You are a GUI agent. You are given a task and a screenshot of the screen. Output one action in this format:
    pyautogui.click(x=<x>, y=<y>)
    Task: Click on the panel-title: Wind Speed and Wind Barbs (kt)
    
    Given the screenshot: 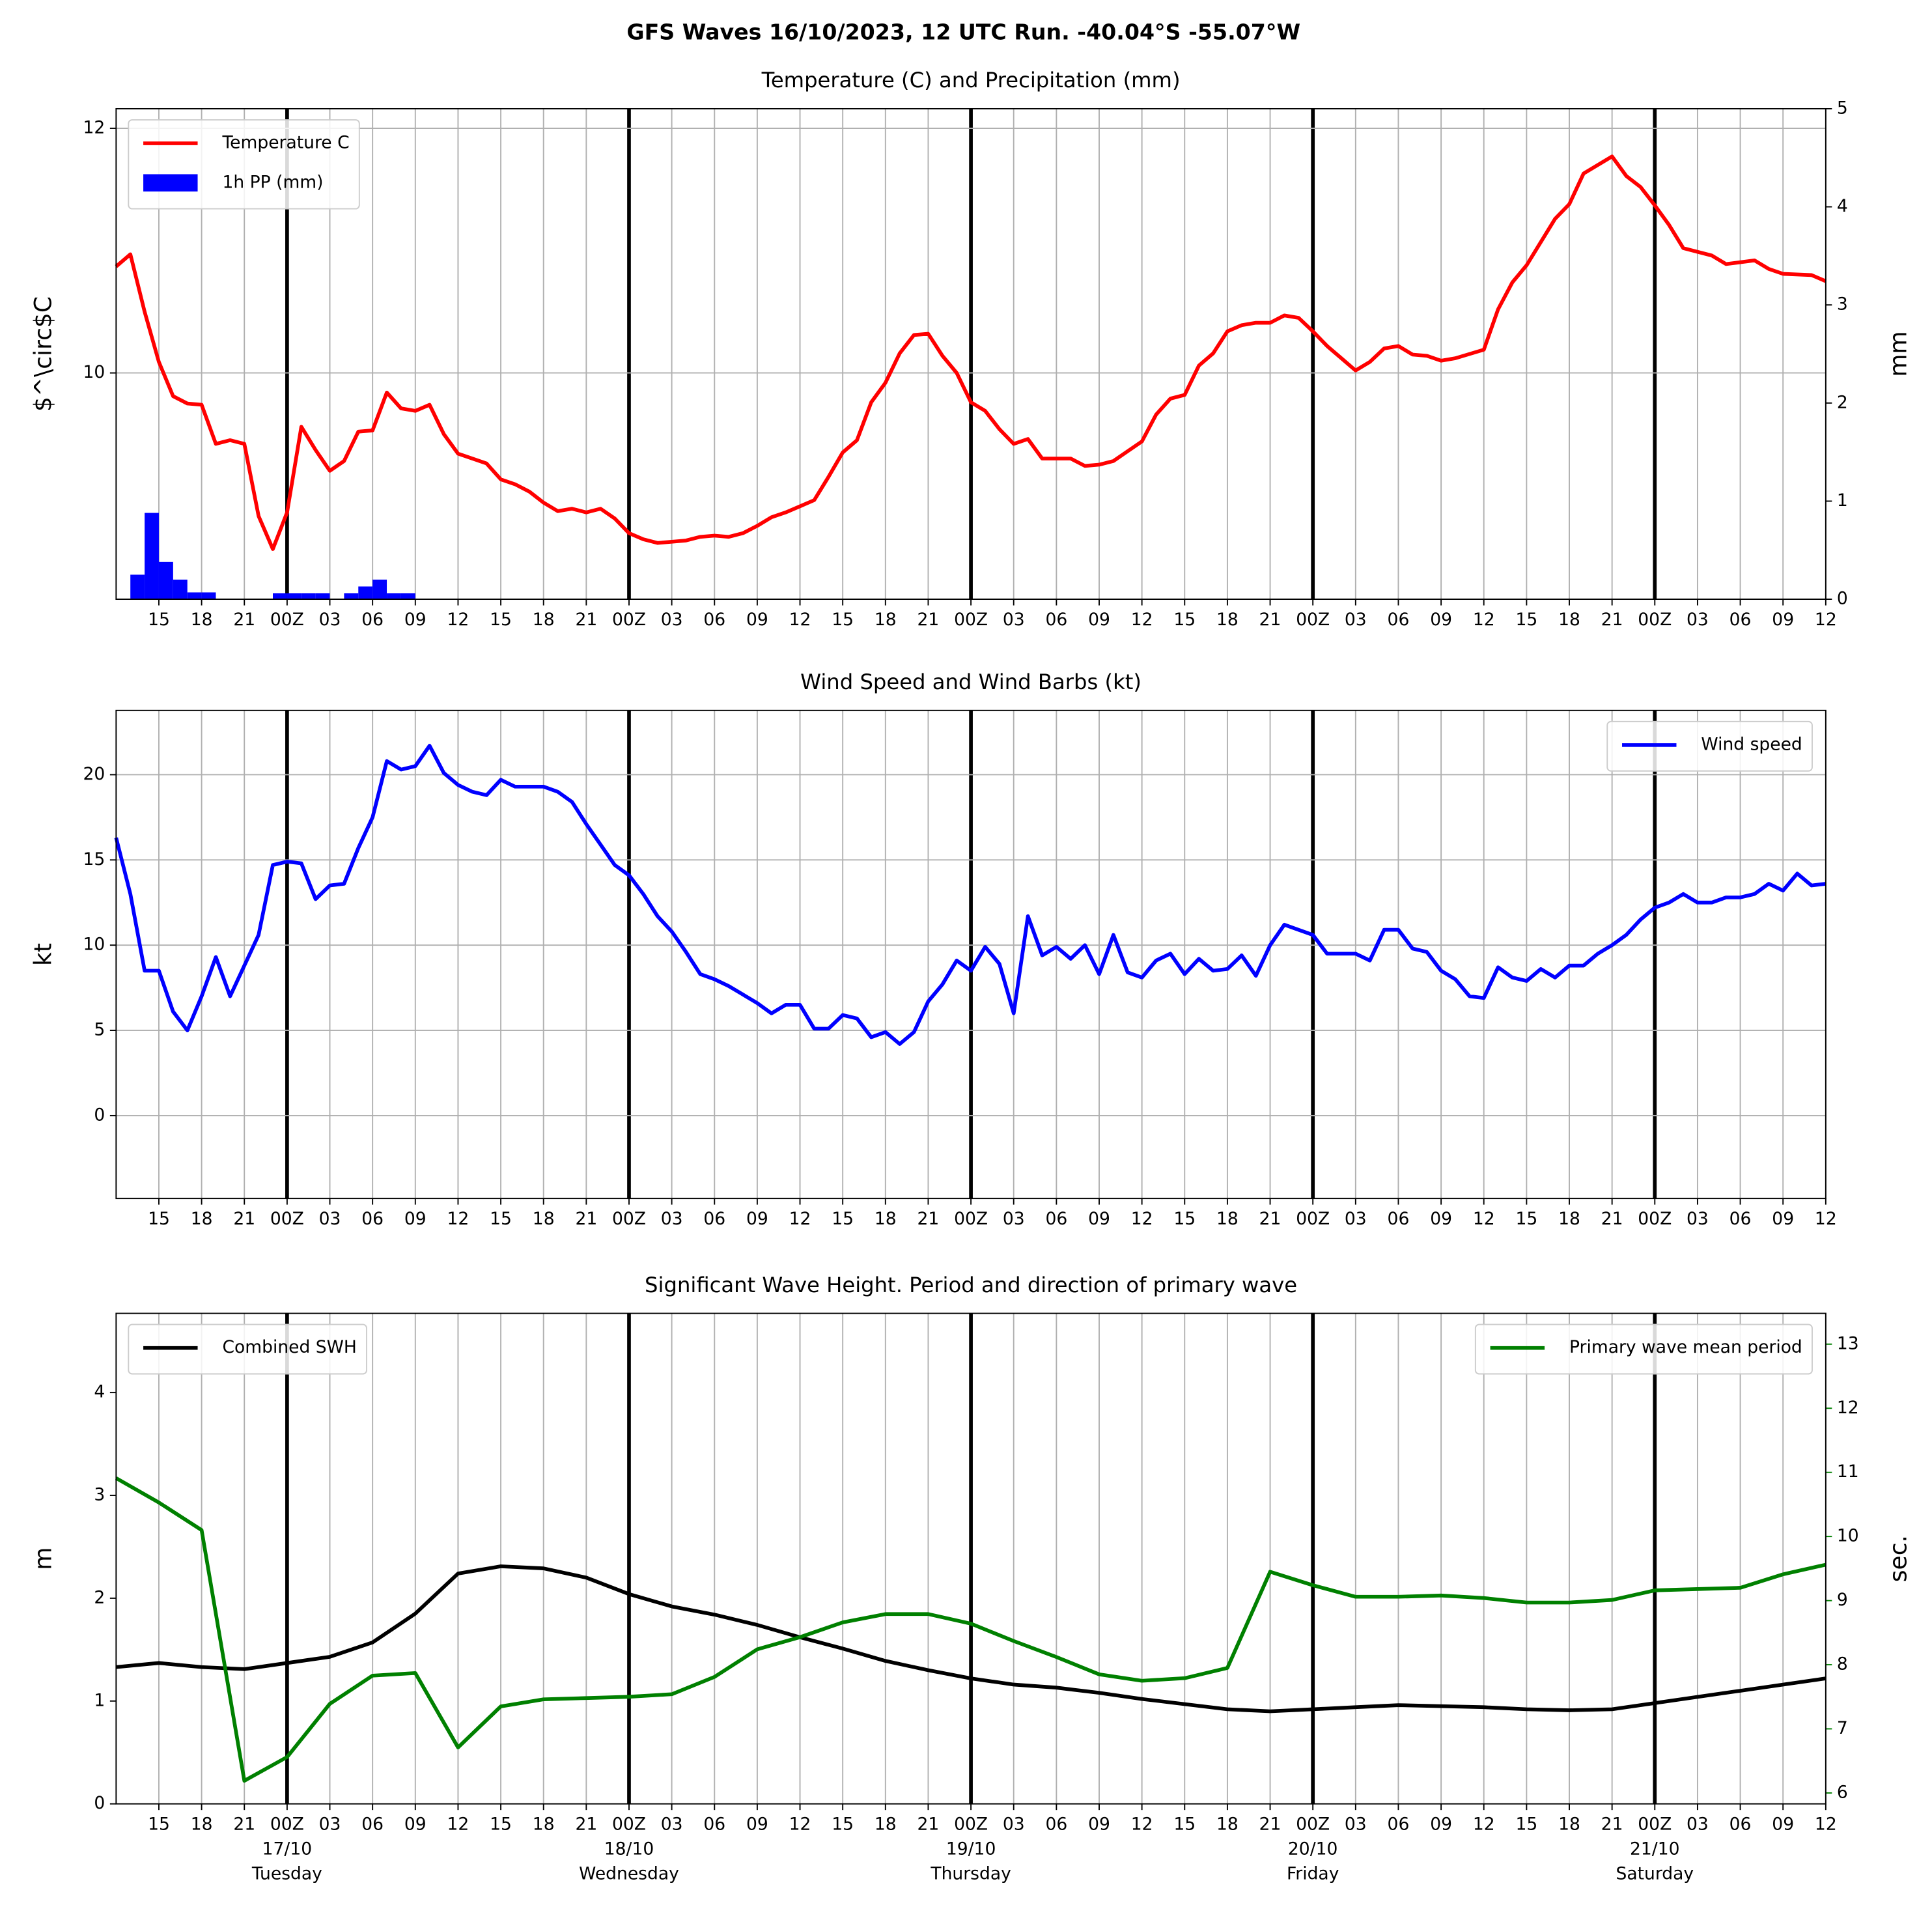 What is the action you would take?
    pyautogui.click(x=971, y=682)
    